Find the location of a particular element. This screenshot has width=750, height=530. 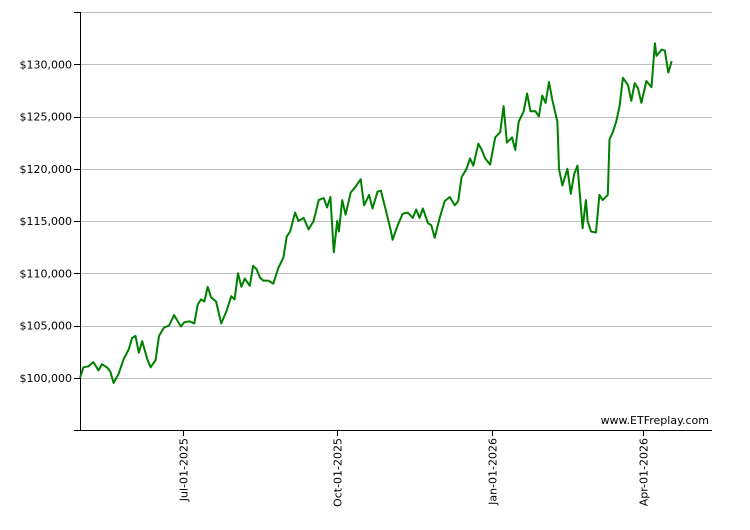

y-tick-label: $100,000 is located at coordinates (46, 378).